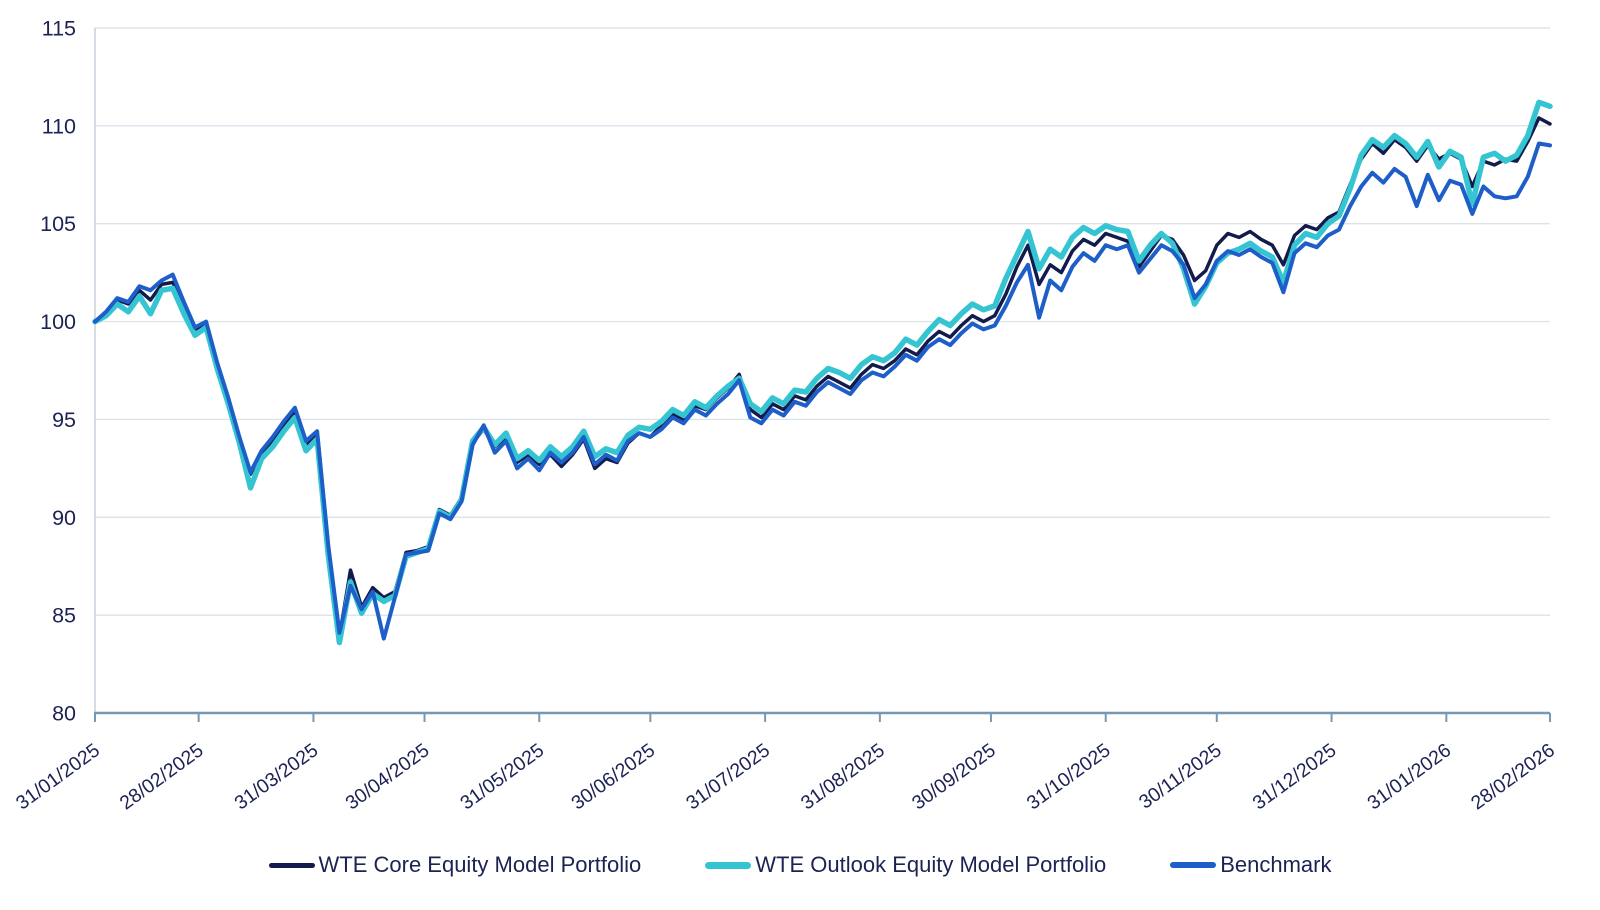  I want to click on y-axis-label-105: 105, so click(58, 224).